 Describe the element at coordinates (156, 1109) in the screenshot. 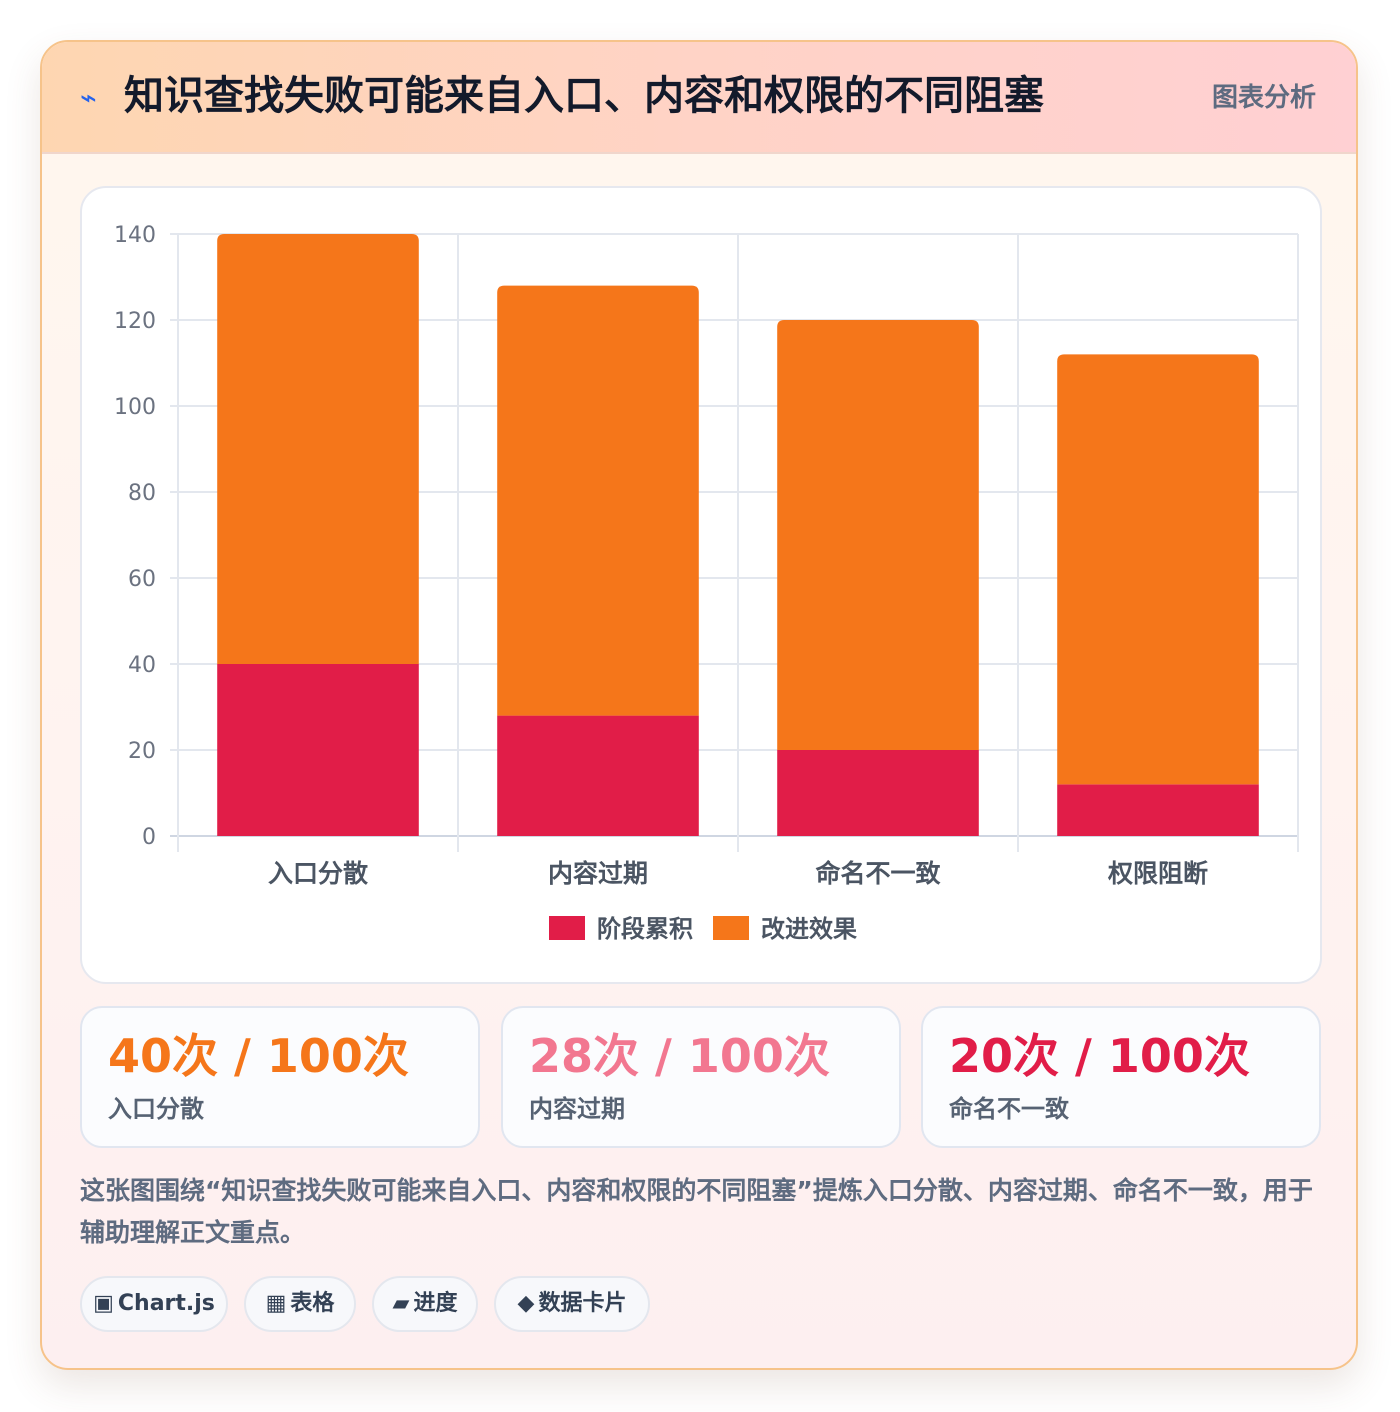

I see `stat-label: 入口分散` at that location.